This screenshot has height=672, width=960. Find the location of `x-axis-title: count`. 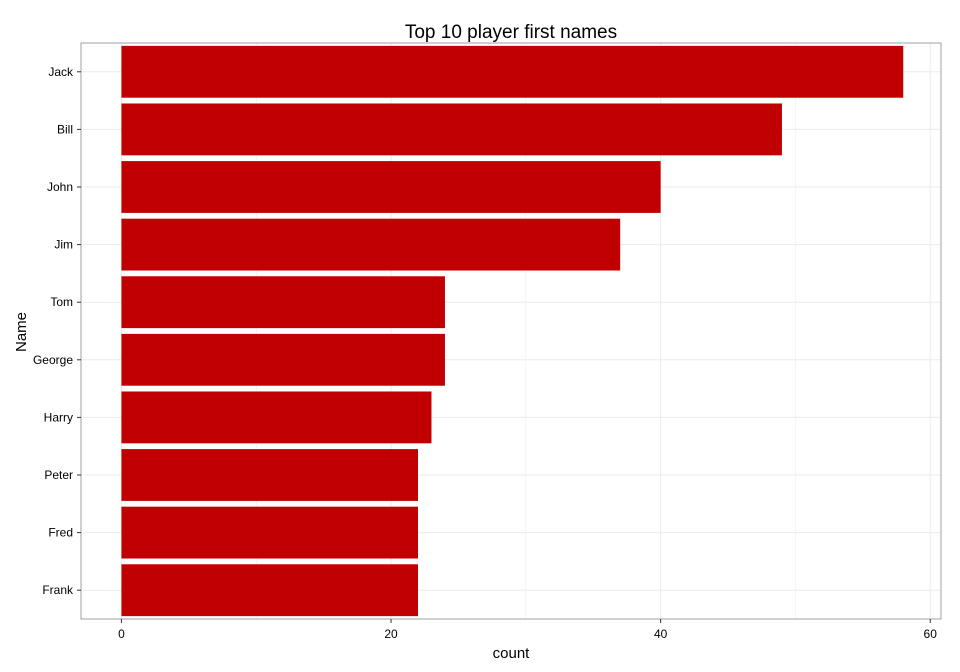

x-axis-title: count is located at coordinates (512, 653).